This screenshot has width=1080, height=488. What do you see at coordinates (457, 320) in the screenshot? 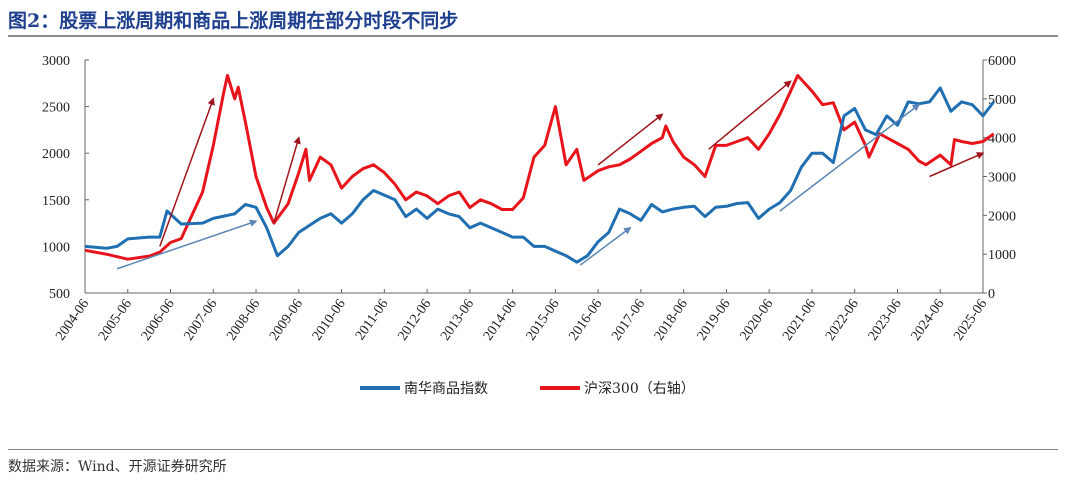
I see `x-tick-label: 2013-06` at bounding box center [457, 320].